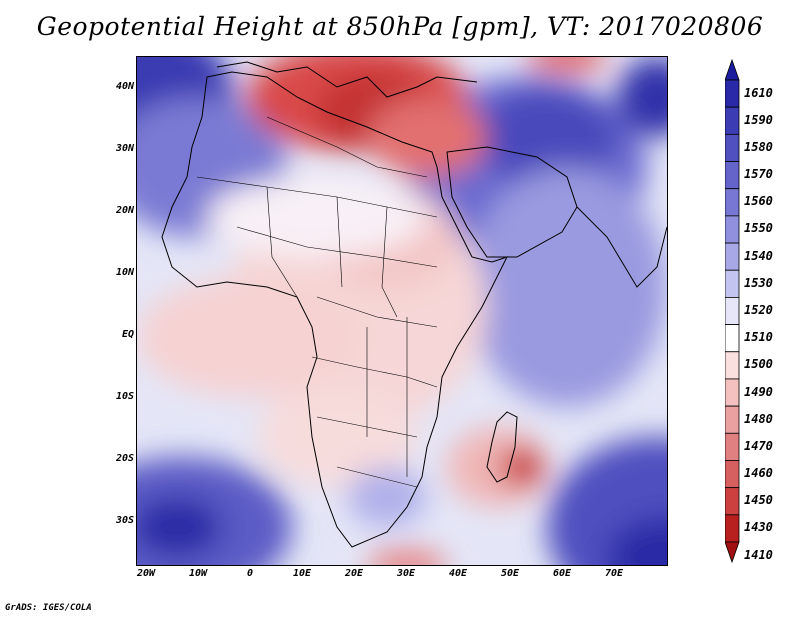 This screenshot has height=618, width=800. What do you see at coordinates (758, 500) in the screenshot?
I see `colorbar-label: 1450` at bounding box center [758, 500].